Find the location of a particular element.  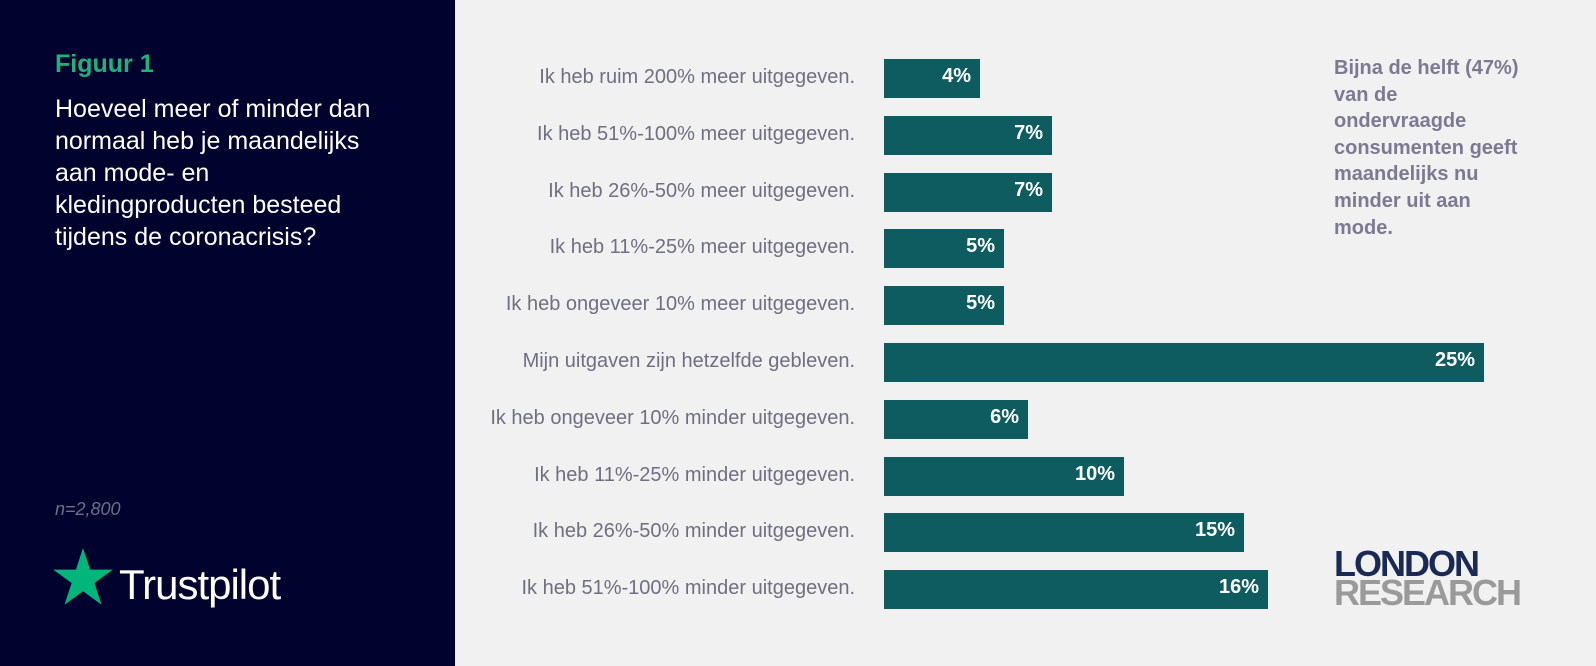

category-label: Ik heb ruim 200% meer uitgegeven. is located at coordinates (697, 77).